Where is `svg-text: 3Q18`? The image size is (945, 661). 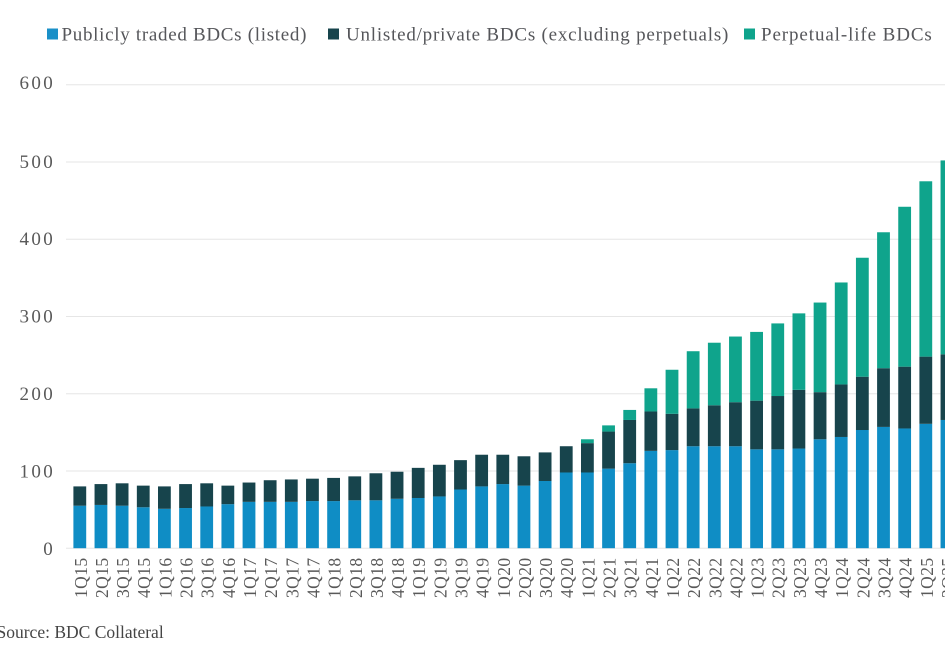
svg-text: 3Q18 is located at coordinates (377, 578).